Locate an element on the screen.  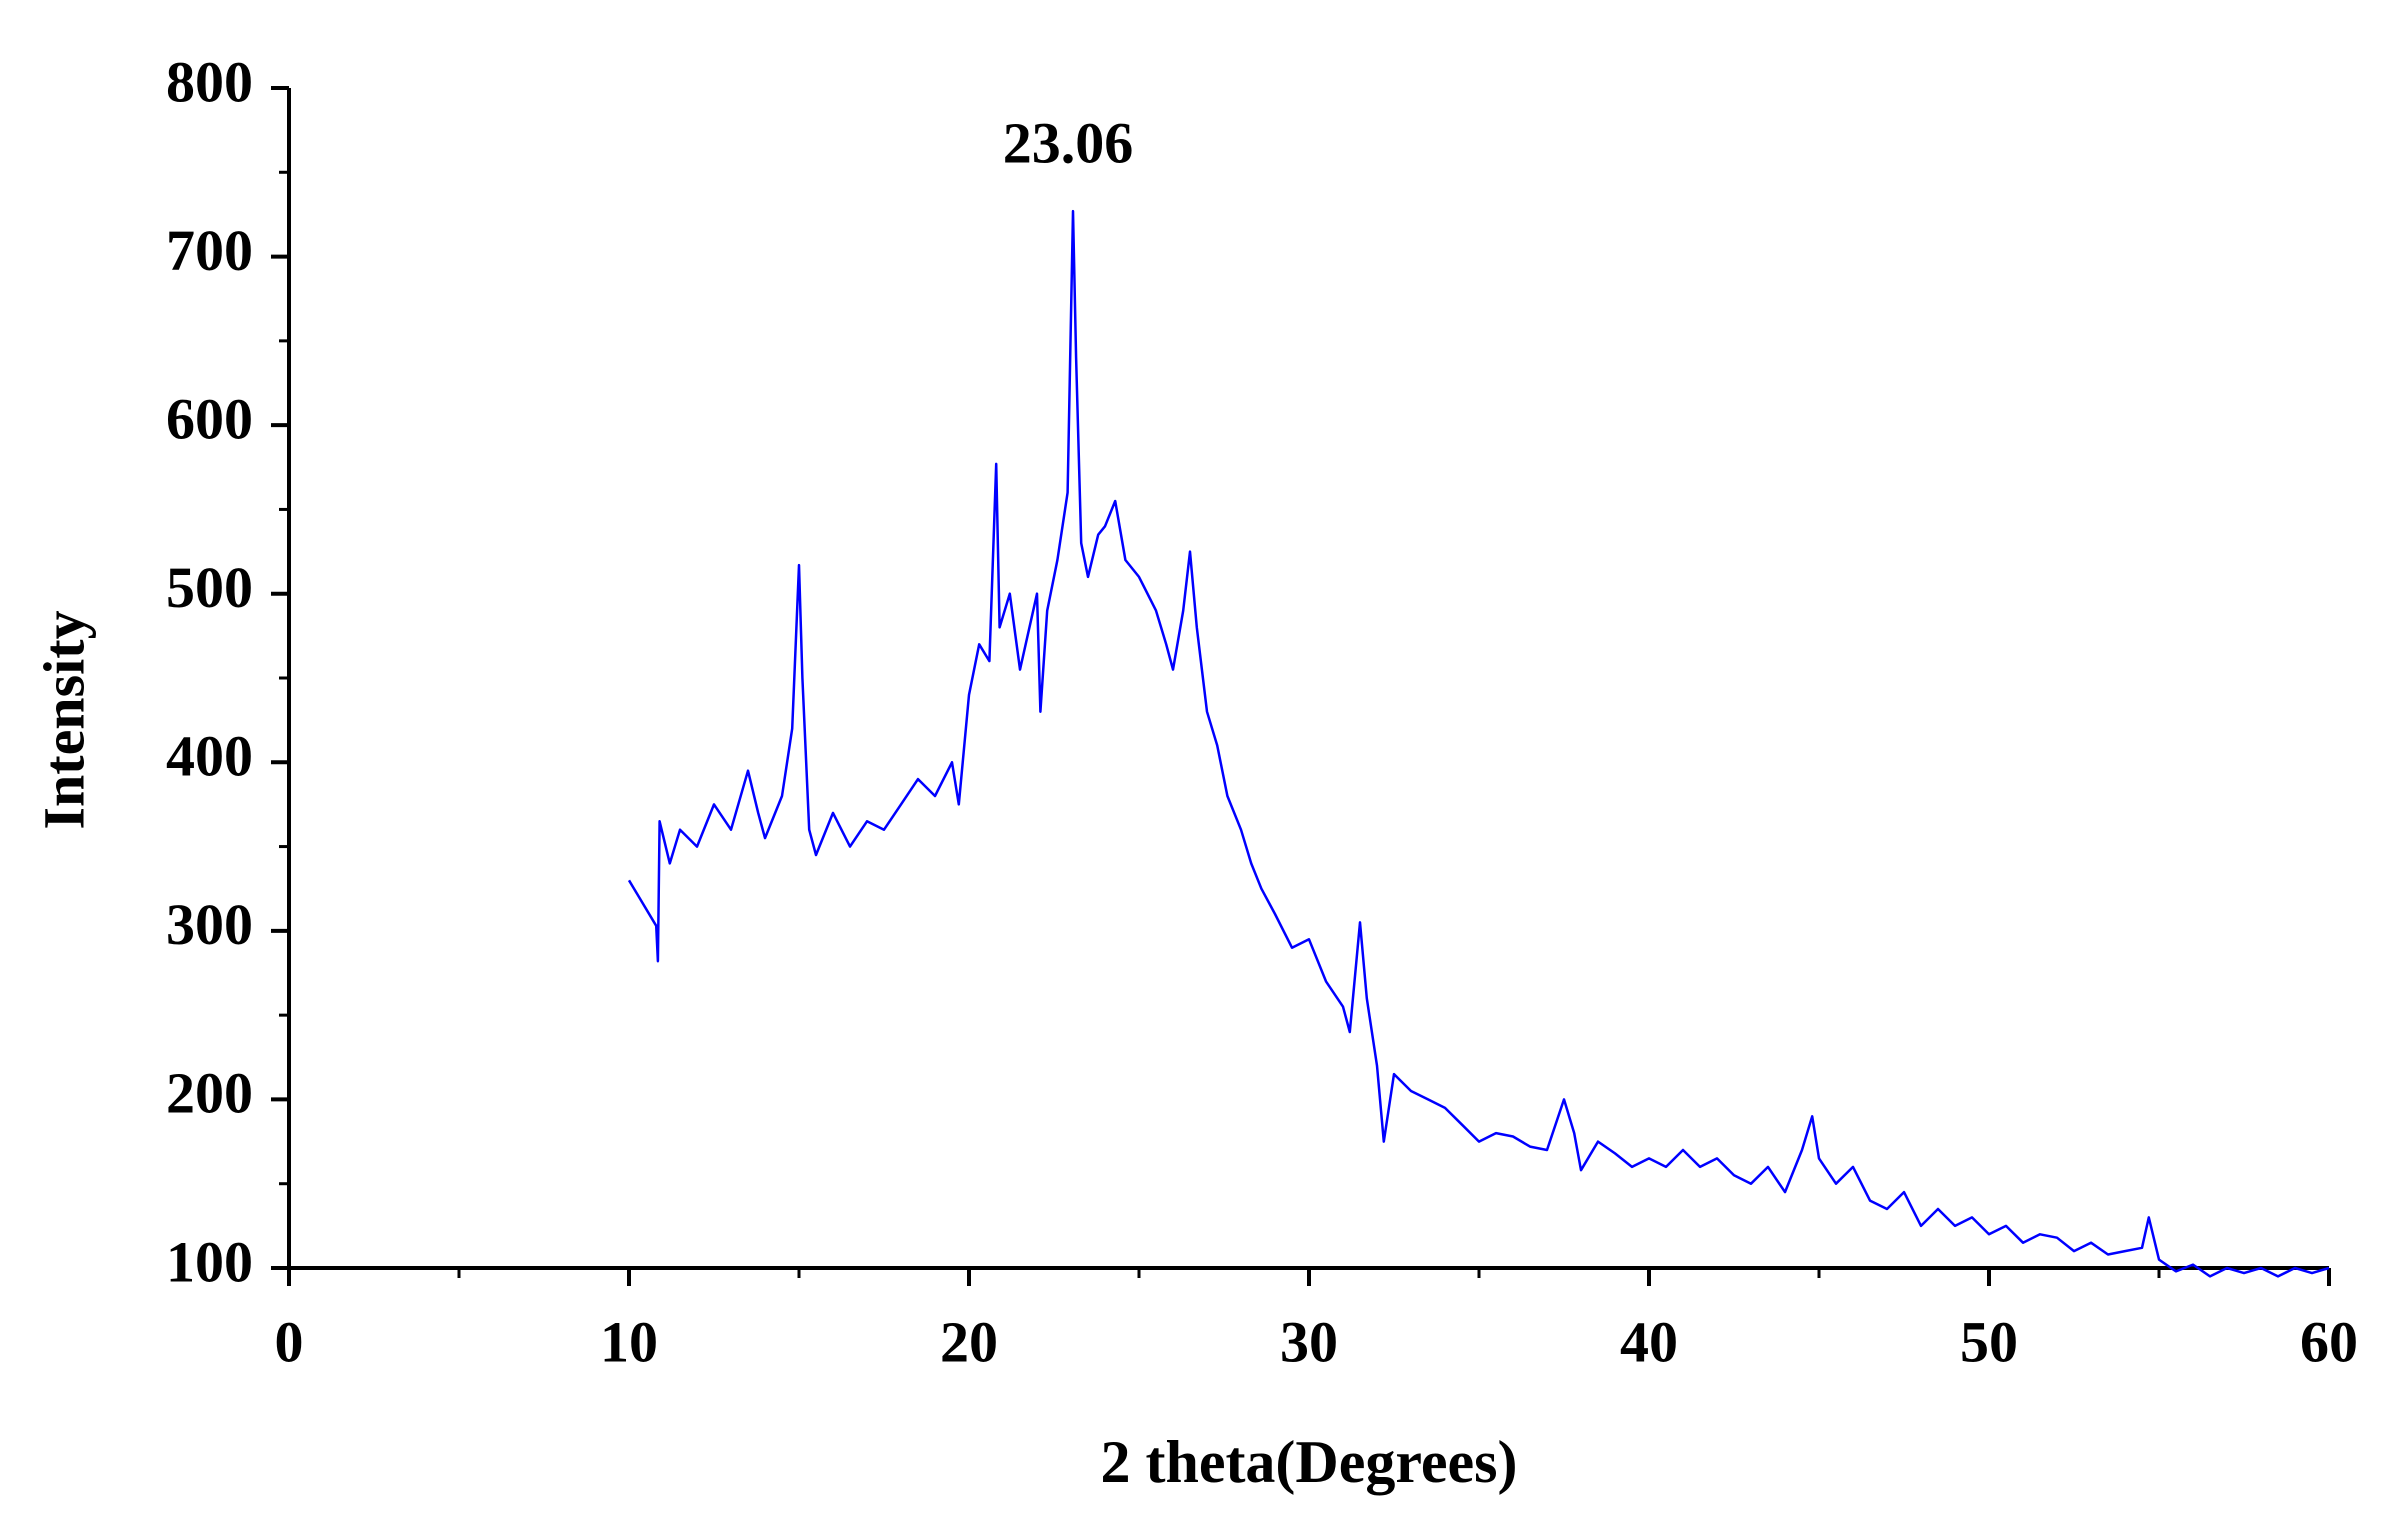
y-axis-title: Intensity is located at coordinates (63, 719).